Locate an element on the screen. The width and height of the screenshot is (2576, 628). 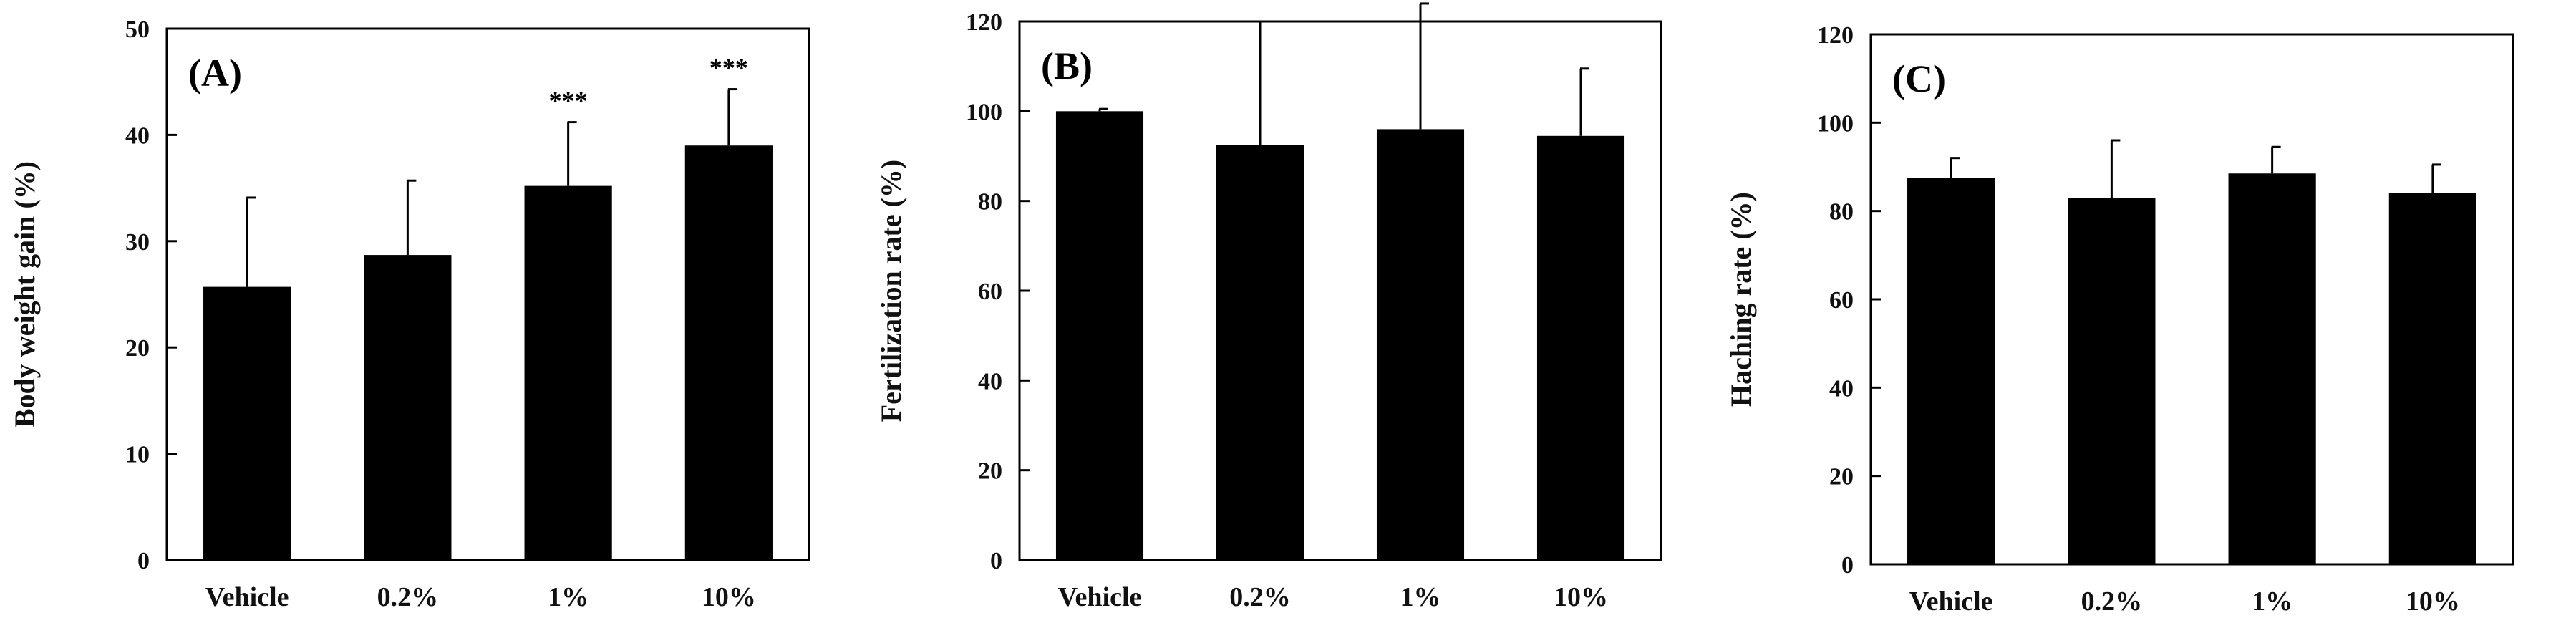
panel-a-y-tick-label: 30 is located at coordinates (137, 242).